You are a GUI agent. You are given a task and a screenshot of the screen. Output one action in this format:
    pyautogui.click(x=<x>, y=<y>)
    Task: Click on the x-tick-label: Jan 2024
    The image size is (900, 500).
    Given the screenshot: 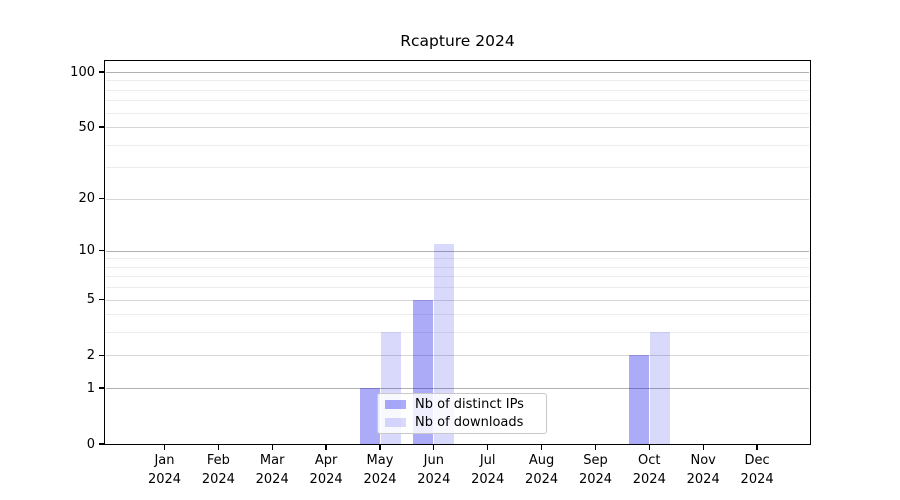 What is the action you would take?
    pyautogui.click(x=164, y=470)
    